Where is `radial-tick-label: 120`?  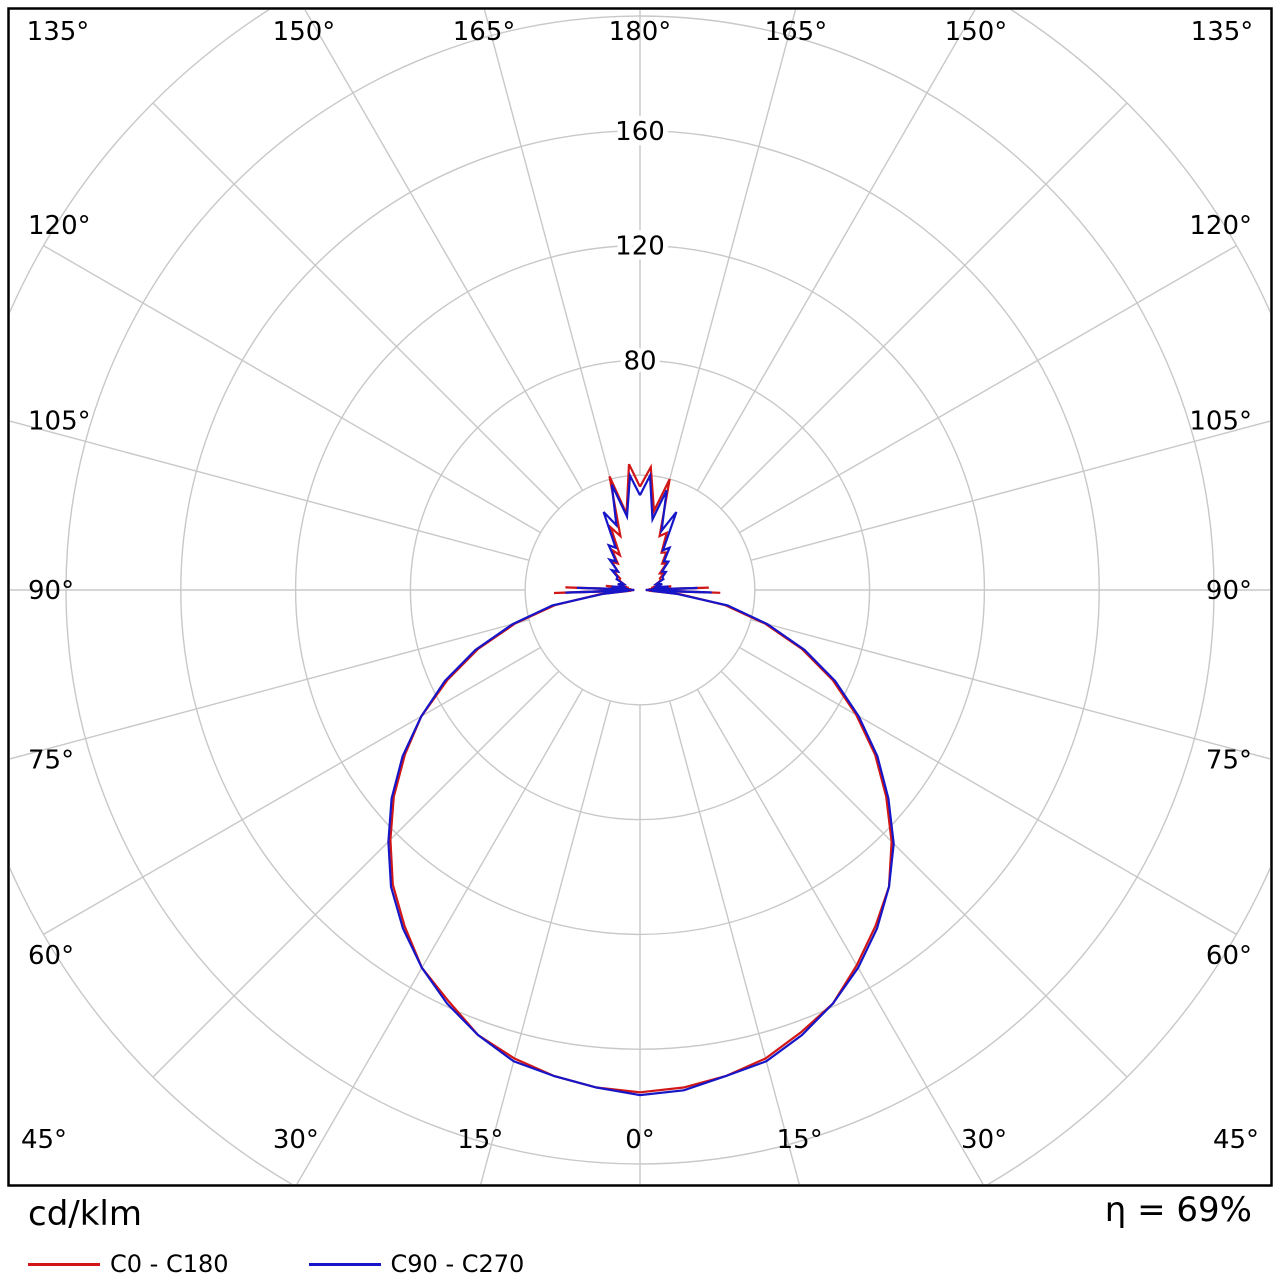 radial-tick-label: 120 is located at coordinates (640, 247).